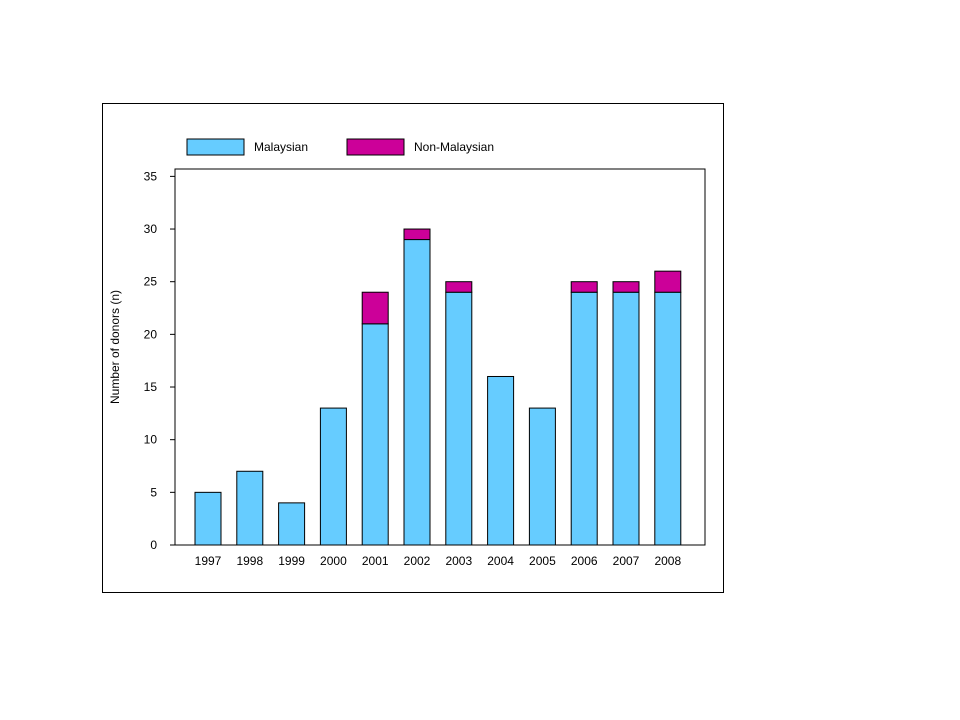  What do you see at coordinates (501, 460) in the screenshot?
I see `bar-malaysian-2004` at bounding box center [501, 460].